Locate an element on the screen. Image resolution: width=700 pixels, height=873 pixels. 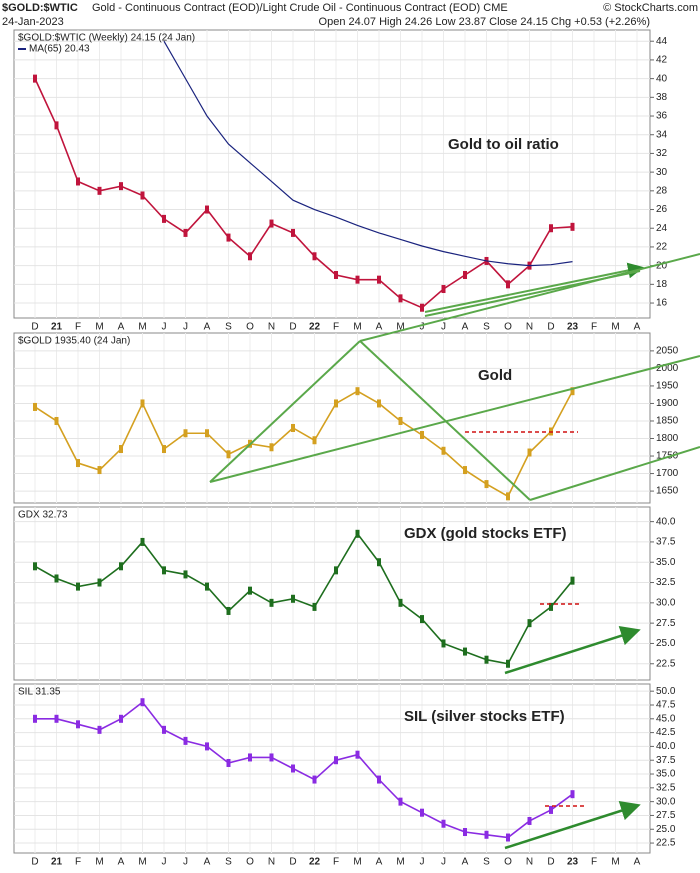
x-tick-label: N is located at coordinates (529, 862).